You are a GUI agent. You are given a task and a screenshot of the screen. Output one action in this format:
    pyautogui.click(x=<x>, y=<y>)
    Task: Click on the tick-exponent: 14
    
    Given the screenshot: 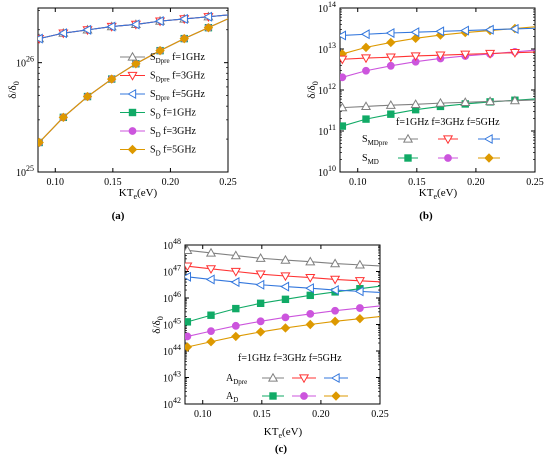 What is the action you would take?
    pyautogui.click(x=332, y=4)
    